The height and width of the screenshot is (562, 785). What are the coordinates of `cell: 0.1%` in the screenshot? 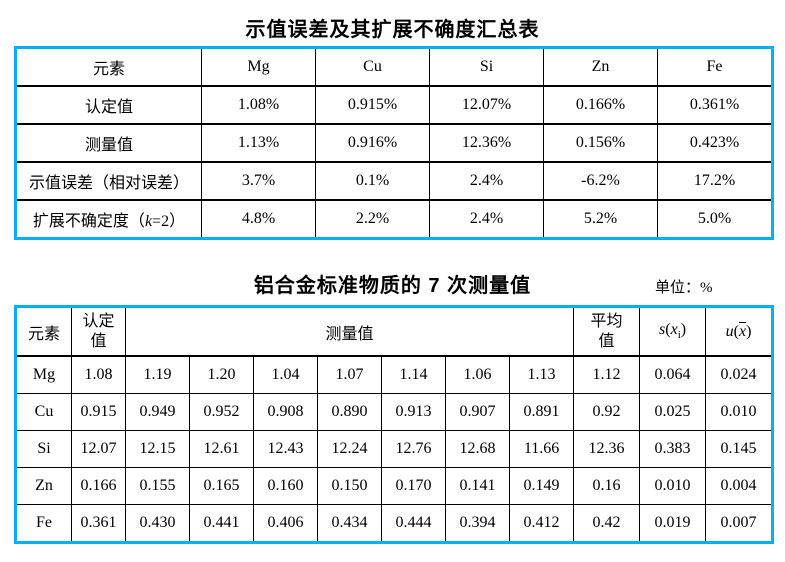 It's located at (372, 181).